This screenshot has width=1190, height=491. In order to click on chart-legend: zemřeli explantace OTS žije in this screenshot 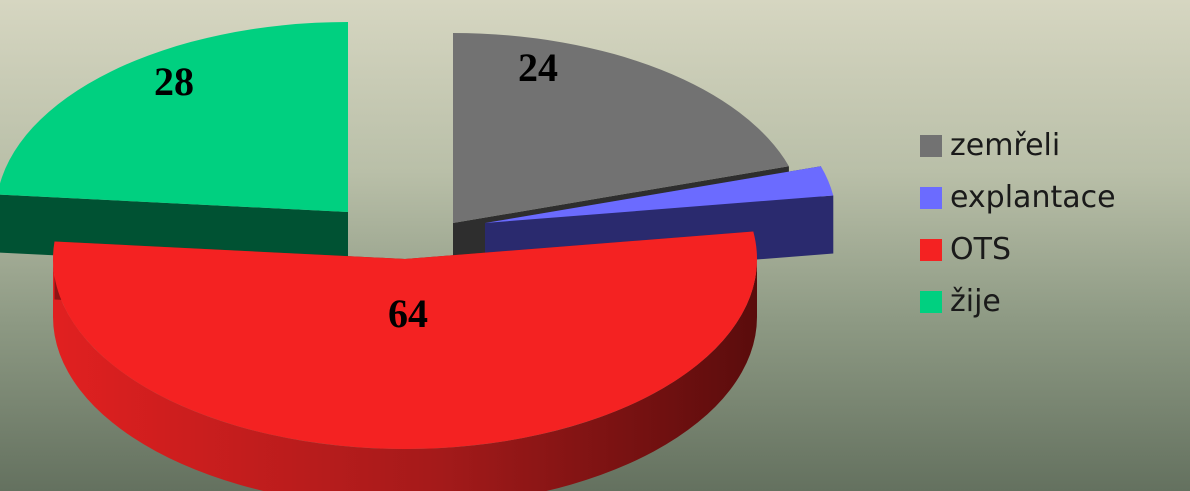, I will do `click(1050, 232)`.